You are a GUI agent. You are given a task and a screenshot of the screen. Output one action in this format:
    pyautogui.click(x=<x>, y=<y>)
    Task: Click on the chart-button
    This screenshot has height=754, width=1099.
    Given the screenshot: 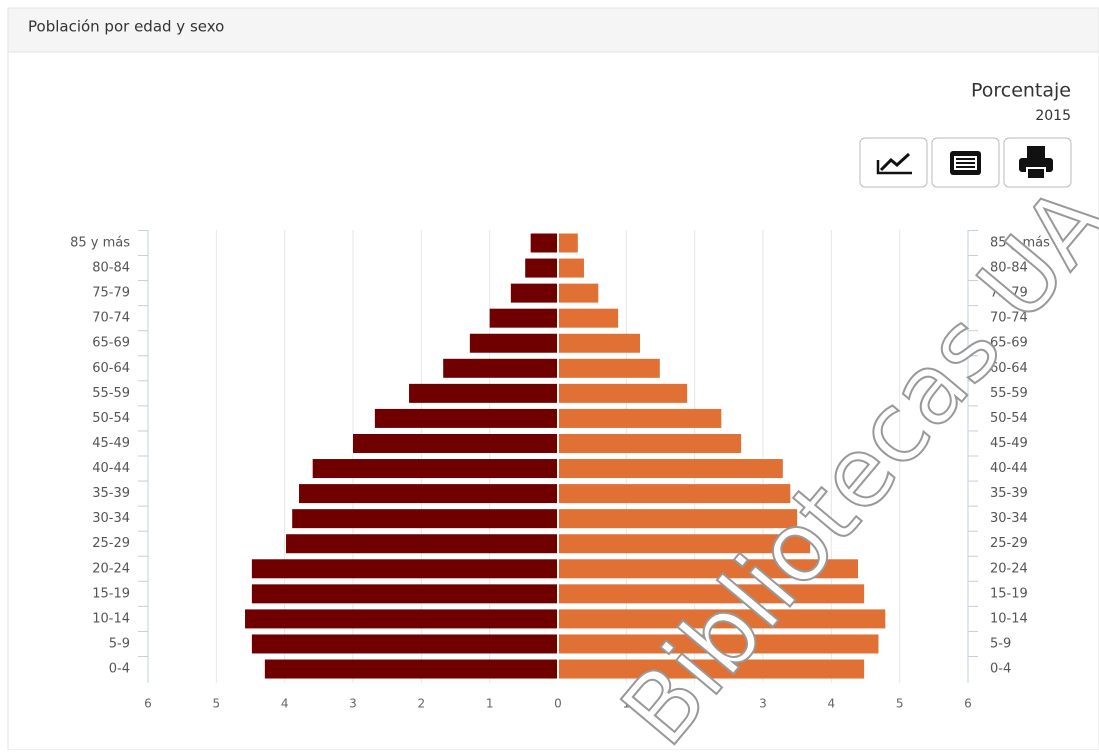 What is the action you would take?
    pyautogui.click(x=893, y=162)
    